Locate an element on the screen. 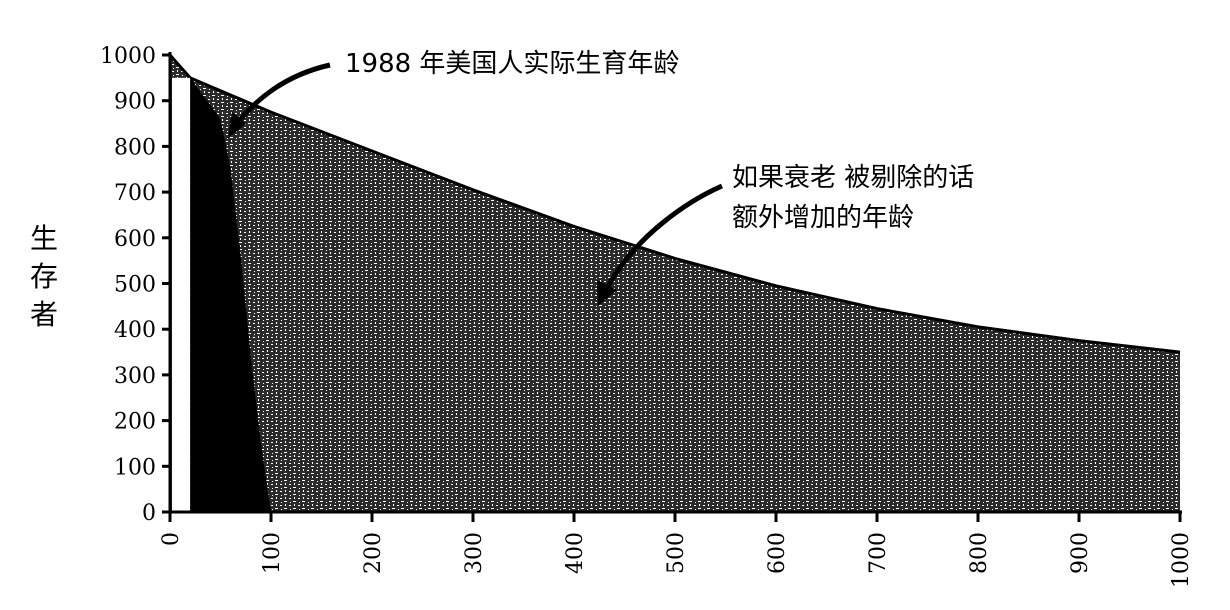 This screenshot has height=610, width=1230. y-tick-label: 500 is located at coordinates (135, 285).